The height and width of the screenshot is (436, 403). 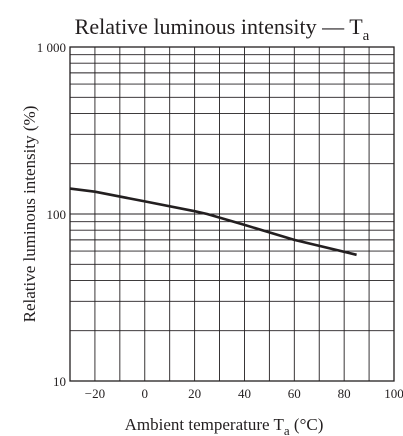 What do you see at coordinates (57, 214) in the screenshot?
I see `y-tick-label: 100` at bounding box center [57, 214].